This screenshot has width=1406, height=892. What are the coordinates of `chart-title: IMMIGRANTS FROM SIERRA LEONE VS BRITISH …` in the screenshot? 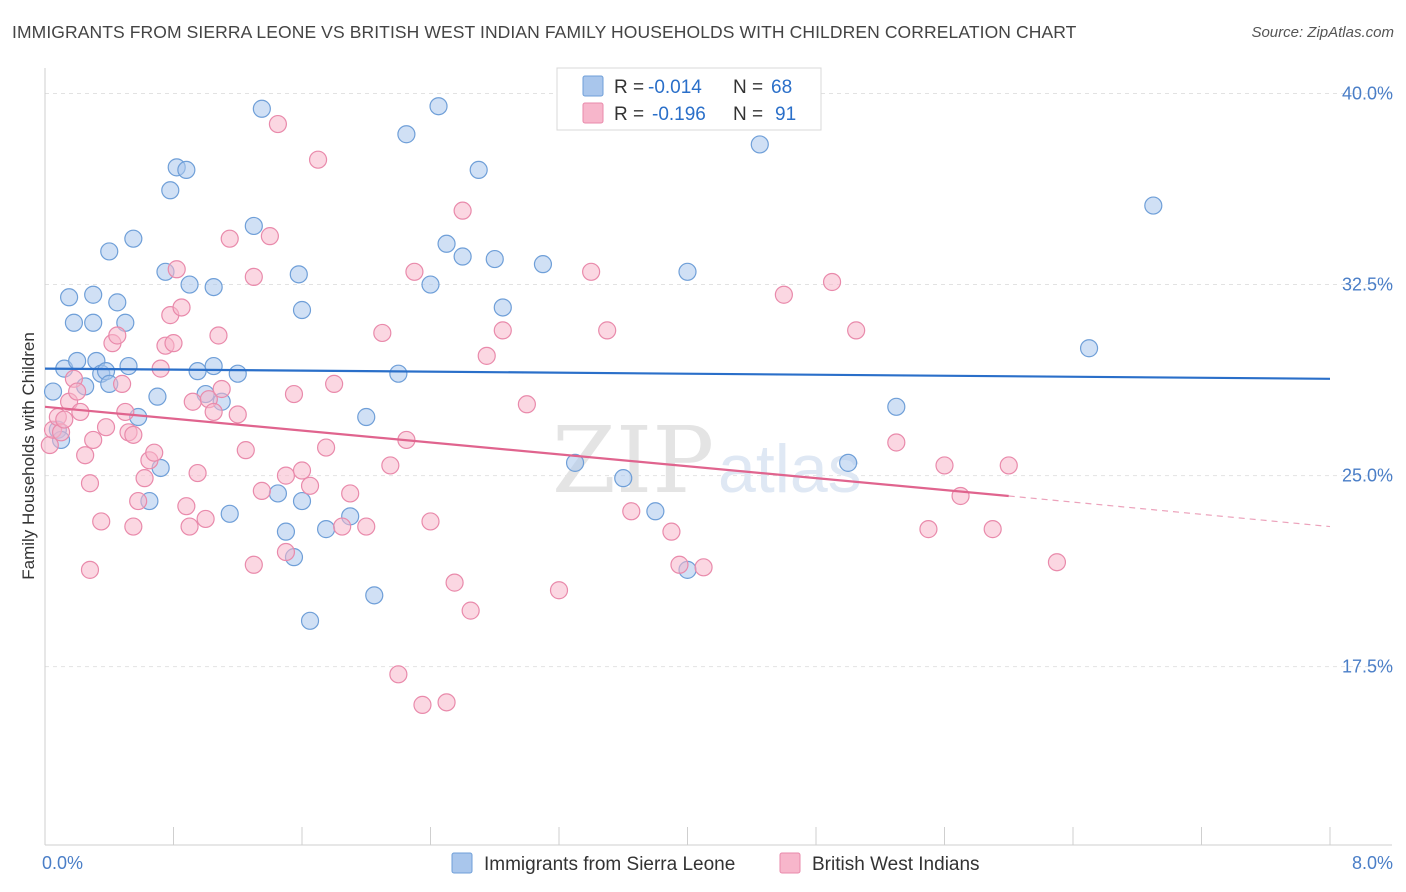 It's located at (544, 32).